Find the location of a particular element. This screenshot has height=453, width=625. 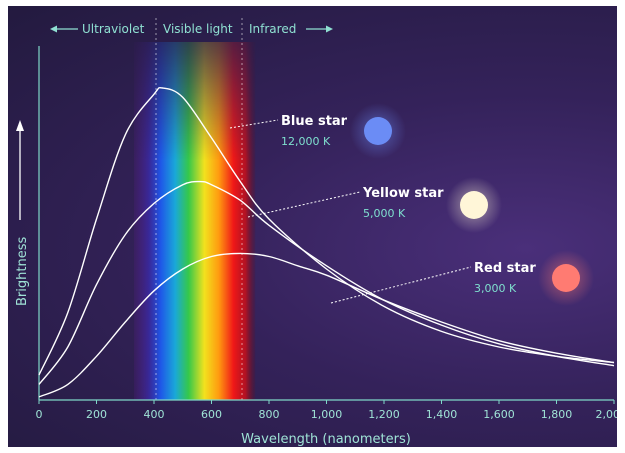

brightness-arrow-head is located at coordinates (20, 125).